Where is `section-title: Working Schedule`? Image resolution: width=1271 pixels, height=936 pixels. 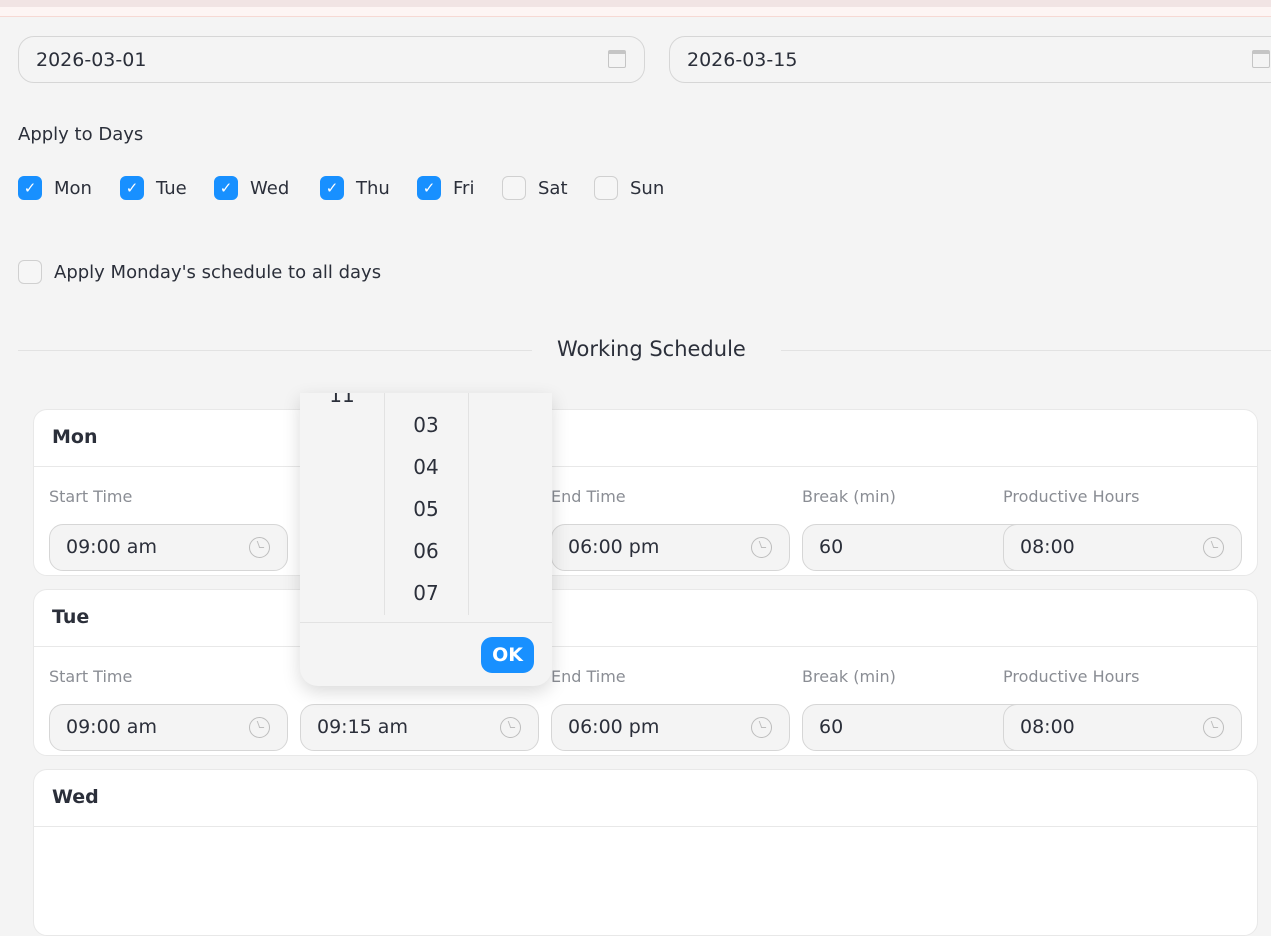 section-title: Working Schedule is located at coordinates (651, 349).